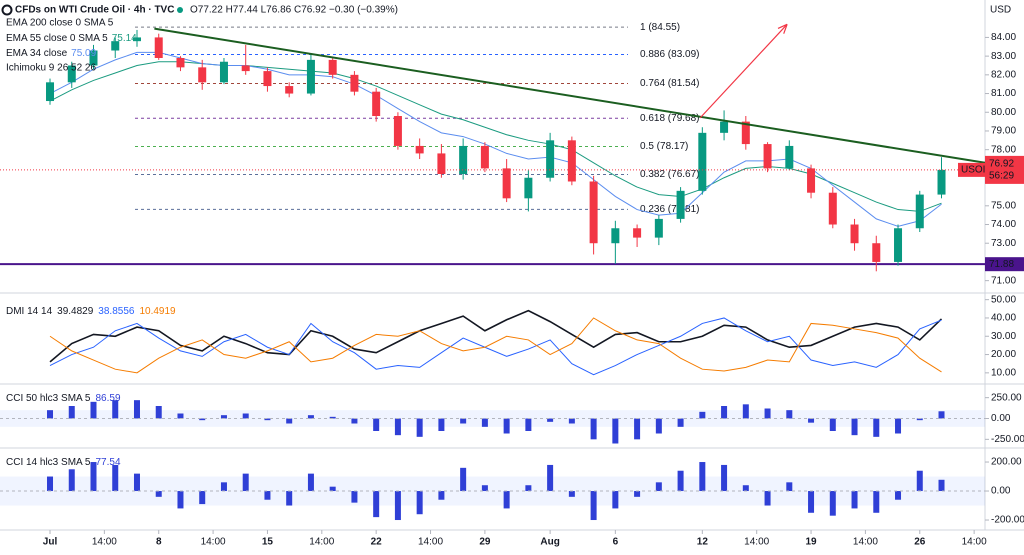  What do you see at coordinates (1003, 131) in the screenshot?
I see `y-tick-label: 79.00` at bounding box center [1003, 131].